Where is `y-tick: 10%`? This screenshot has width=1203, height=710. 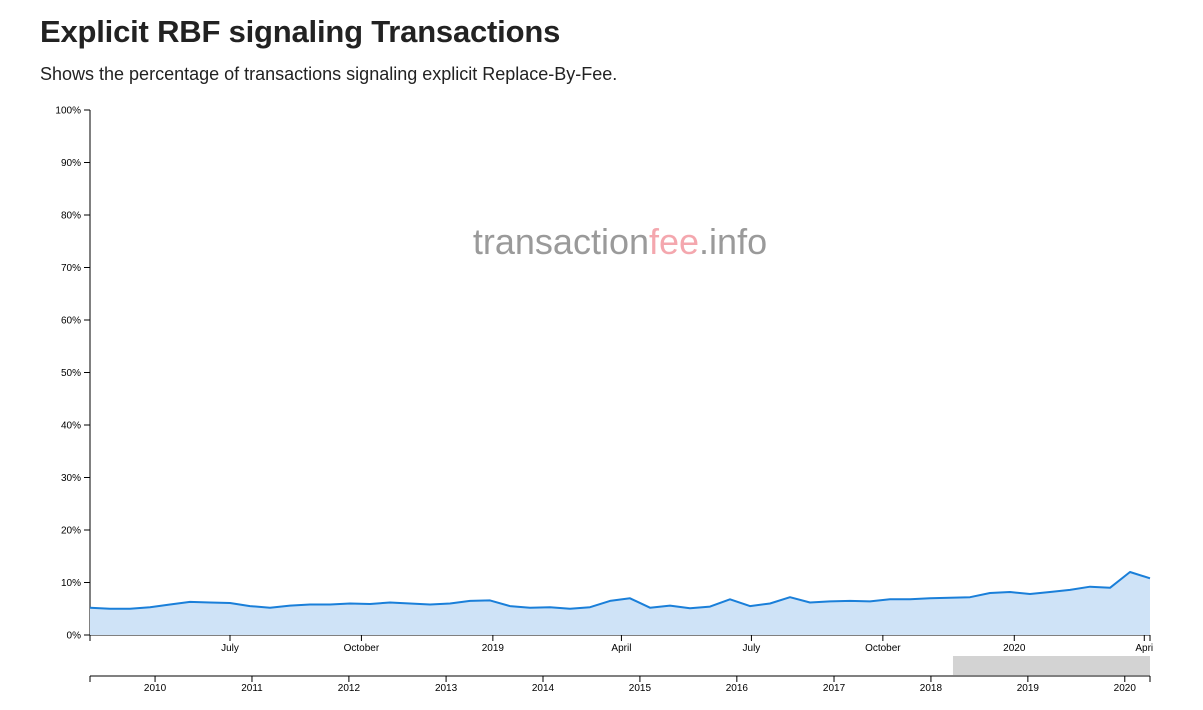
y-tick: 10% is located at coordinates (75, 583).